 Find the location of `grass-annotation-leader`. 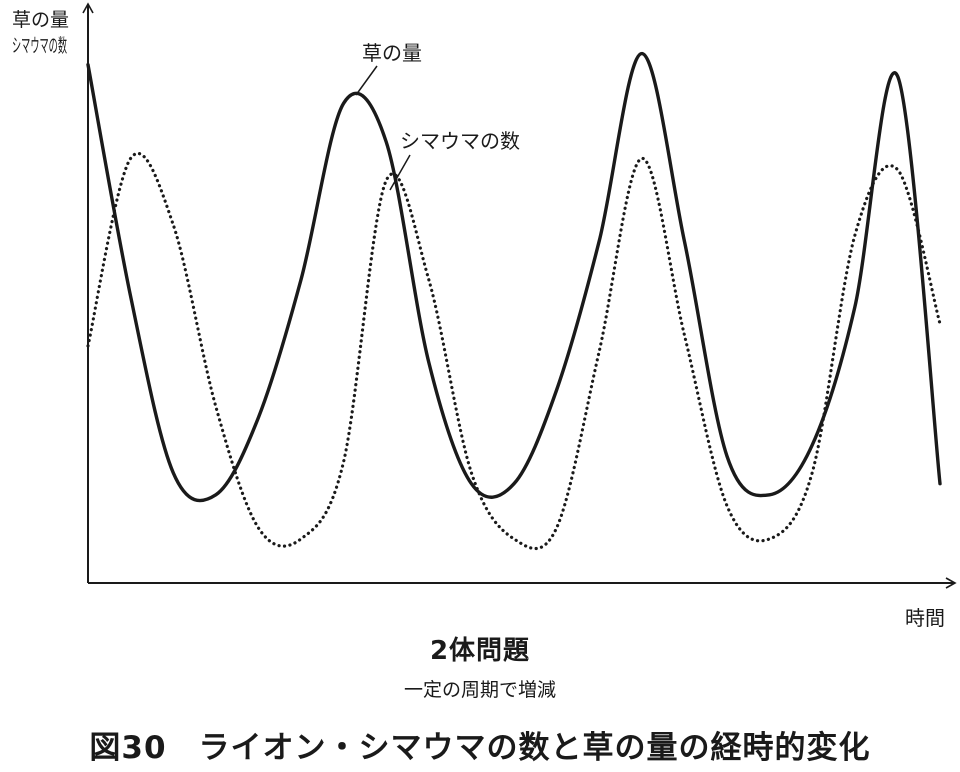

grass-annotation-leader is located at coordinates (366, 80).